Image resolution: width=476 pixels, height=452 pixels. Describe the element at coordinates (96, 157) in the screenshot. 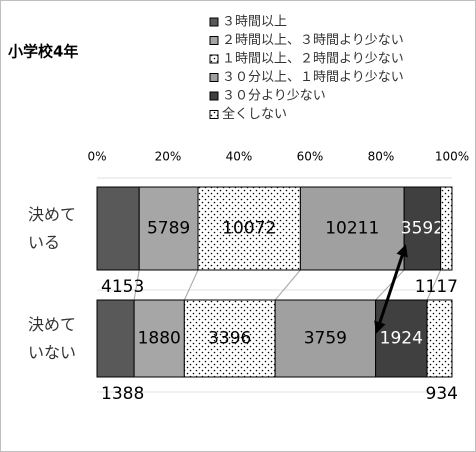

I see `x-tick-label: 0%` at that location.